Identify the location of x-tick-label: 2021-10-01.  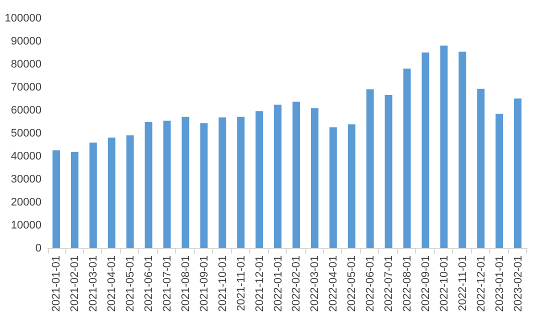
(222, 284).